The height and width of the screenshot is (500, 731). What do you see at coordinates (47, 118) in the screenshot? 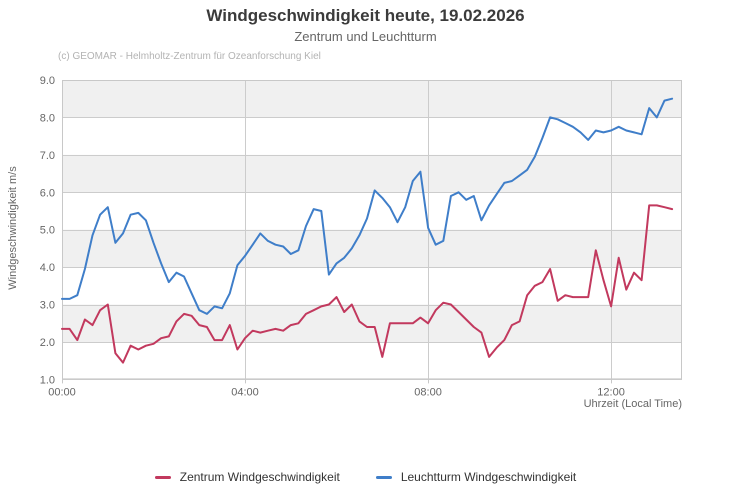
I see `svg-text: 8.0` at bounding box center [47, 118].